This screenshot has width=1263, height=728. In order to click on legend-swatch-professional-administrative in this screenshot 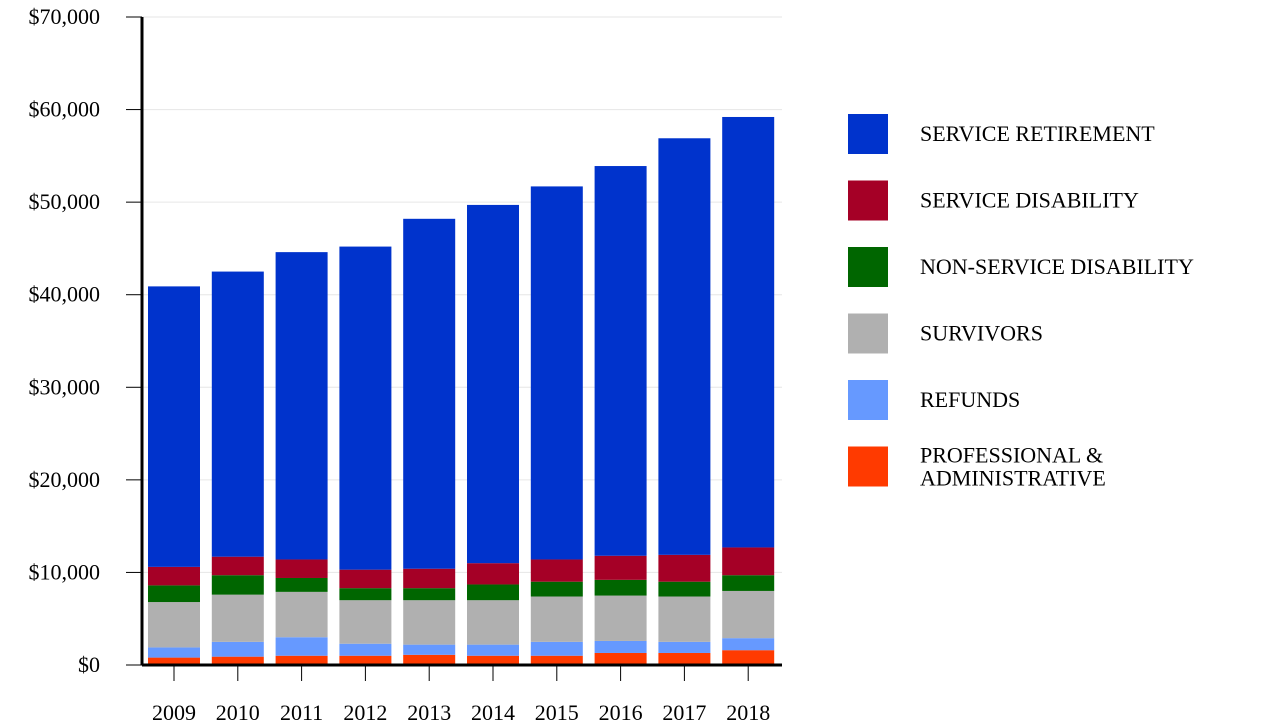, I will do `click(868, 466)`.